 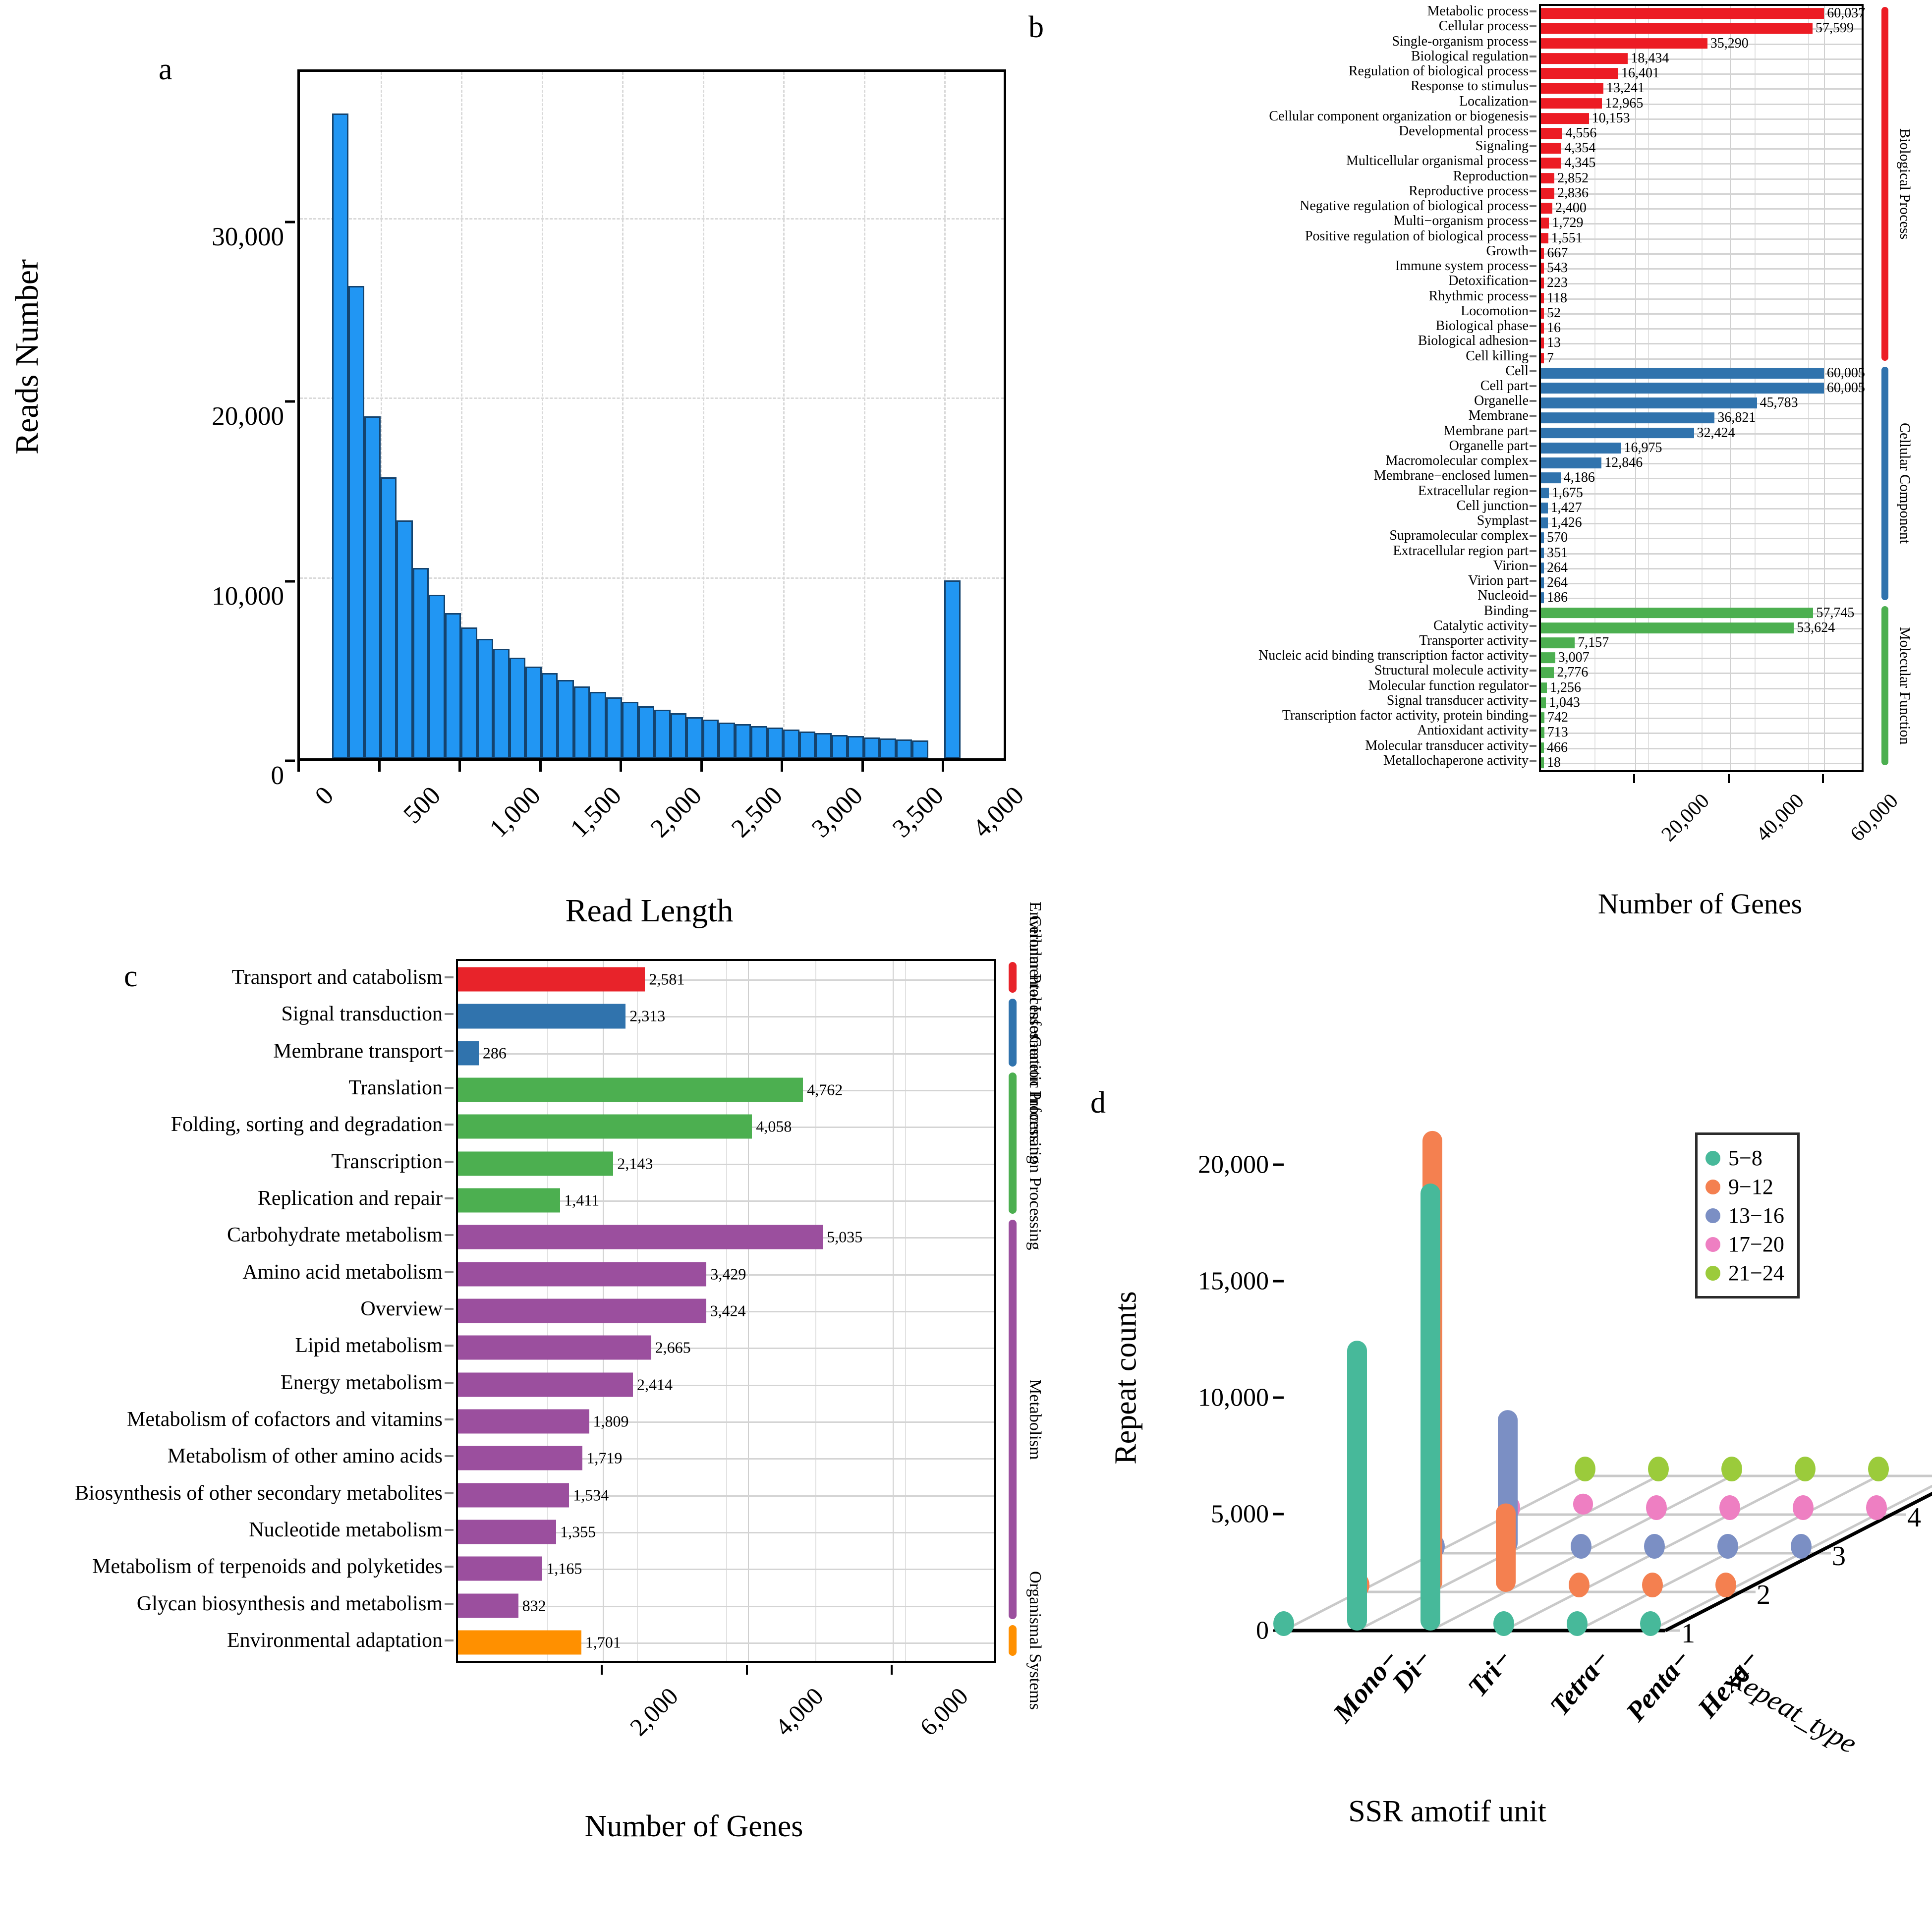 What do you see at coordinates (1643, 447) in the screenshot?
I see `bar-value-label: 16,975` at bounding box center [1643, 447].